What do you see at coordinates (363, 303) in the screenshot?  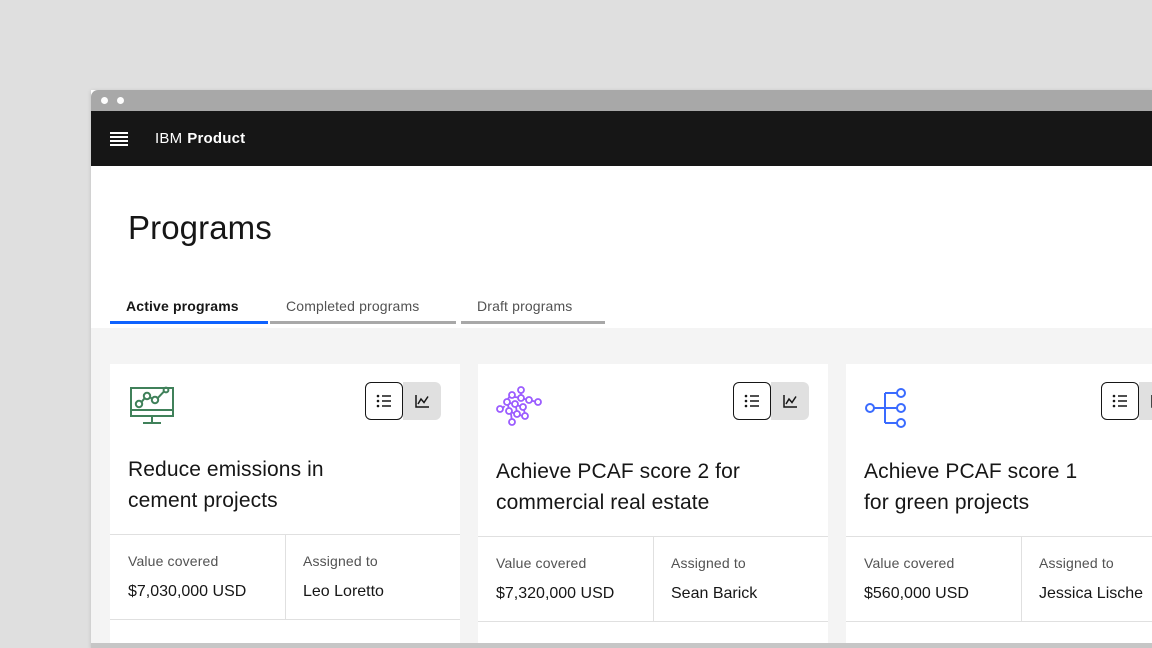 I see `tab-completed-programs: Completed programs` at bounding box center [363, 303].